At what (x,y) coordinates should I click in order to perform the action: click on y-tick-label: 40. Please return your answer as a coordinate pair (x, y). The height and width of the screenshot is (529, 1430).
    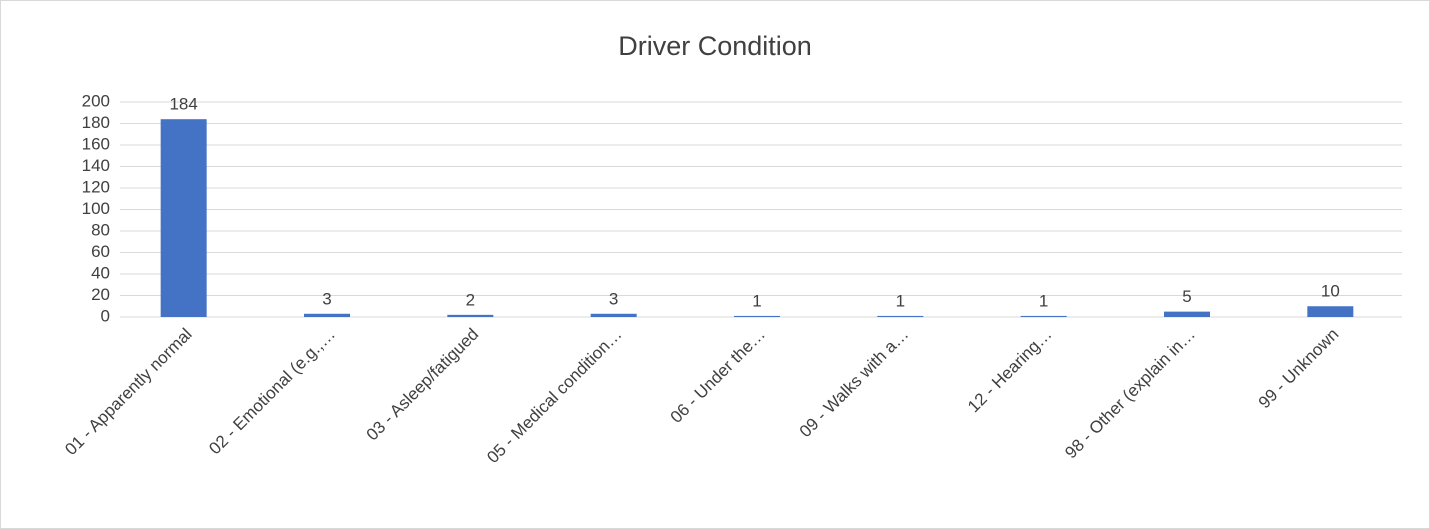
    Looking at the image, I should click on (100, 272).